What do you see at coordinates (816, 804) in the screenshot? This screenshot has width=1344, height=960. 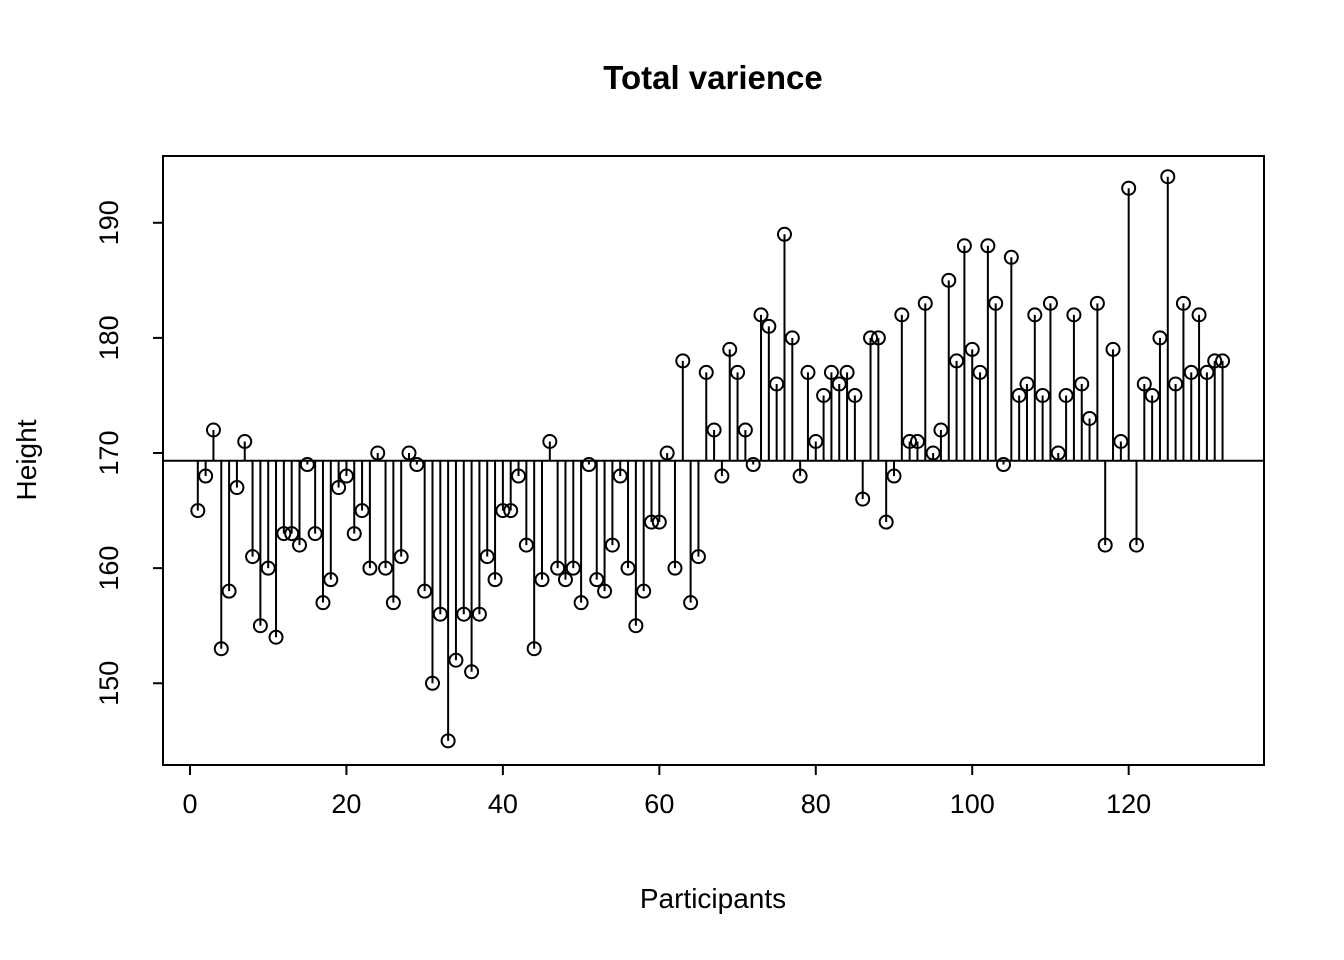 I see `x-tick-label: 80` at bounding box center [816, 804].